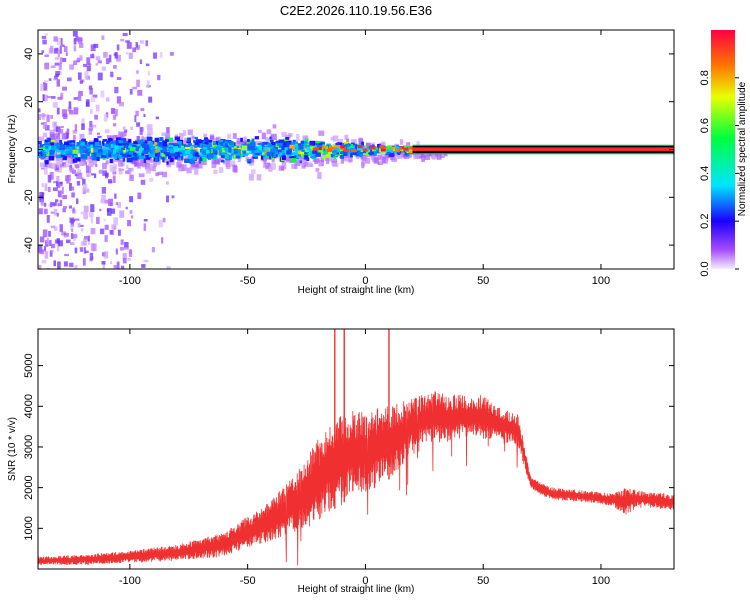 The height and width of the screenshot is (605, 750). What do you see at coordinates (365, 281) in the screenshot?
I see `spectrogram-xtick-label: 0` at bounding box center [365, 281].